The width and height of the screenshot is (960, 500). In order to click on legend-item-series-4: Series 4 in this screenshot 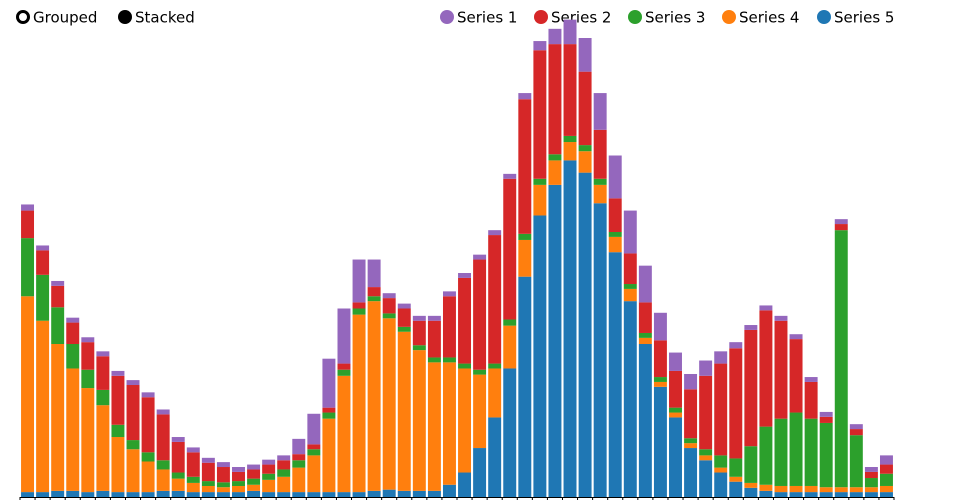, I will do `click(760, 18)`.